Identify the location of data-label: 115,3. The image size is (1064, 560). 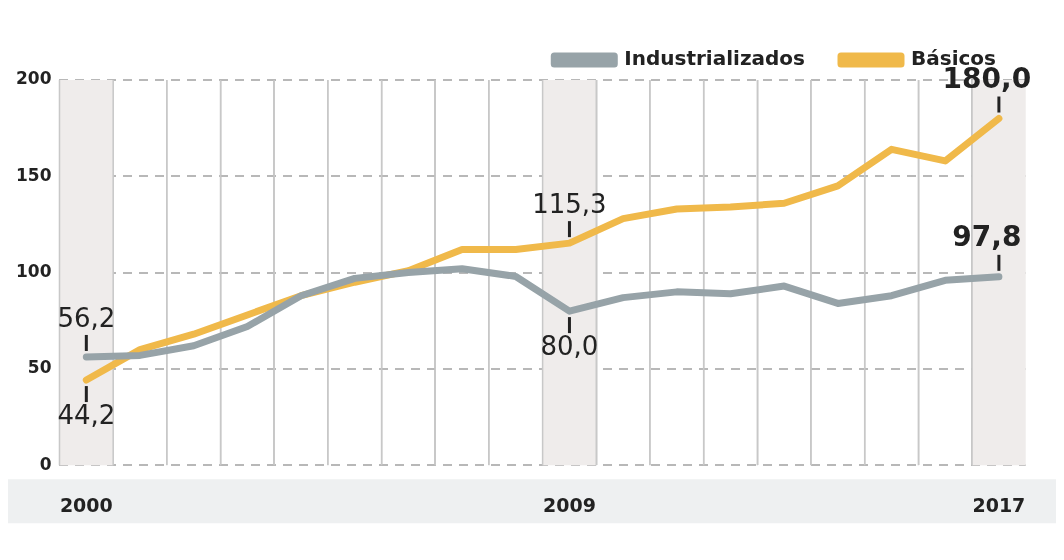
(569, 203).